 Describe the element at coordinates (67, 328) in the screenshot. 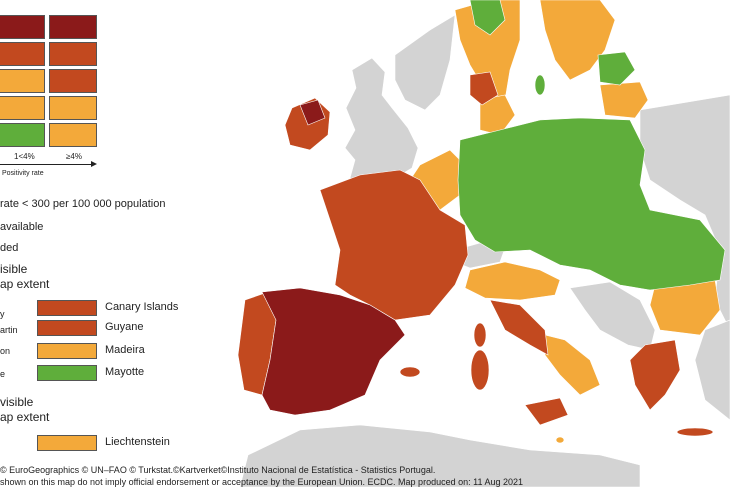

I see `swatch-guyane` at that location.